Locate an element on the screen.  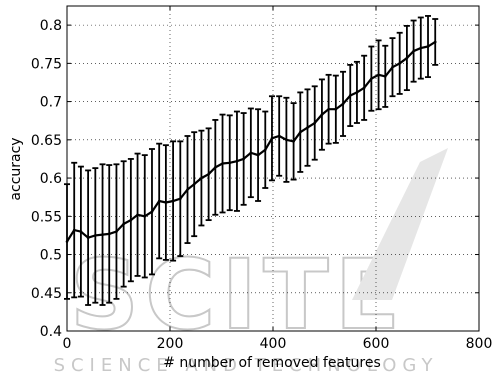
y-tick-label: 0.55 is located at coordinates (46, 217).